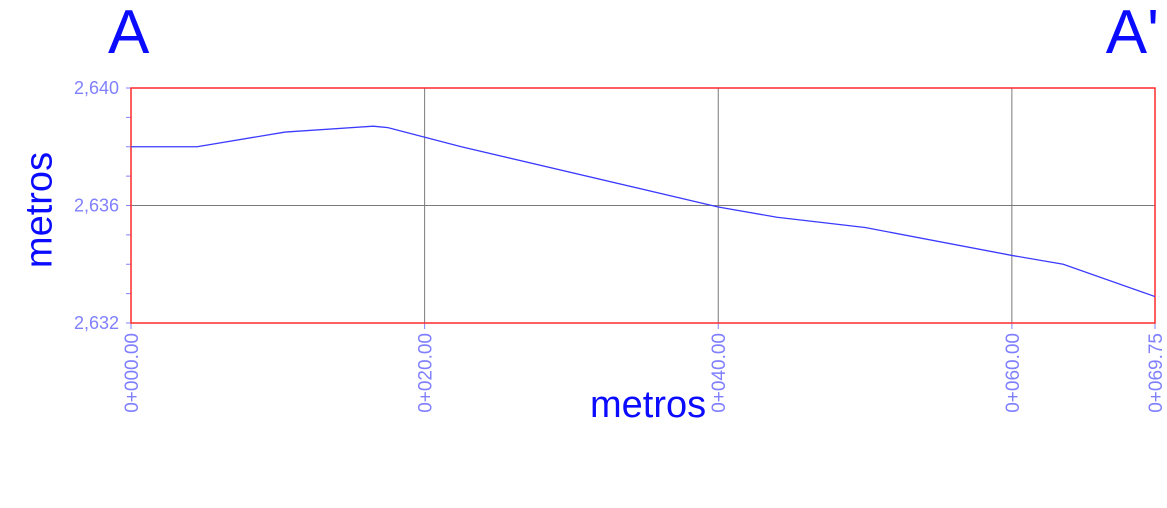 The width and height of the screenshot is (1167, 508). I want to click on x-tick-label: 0+000.00, so click(132, 373).